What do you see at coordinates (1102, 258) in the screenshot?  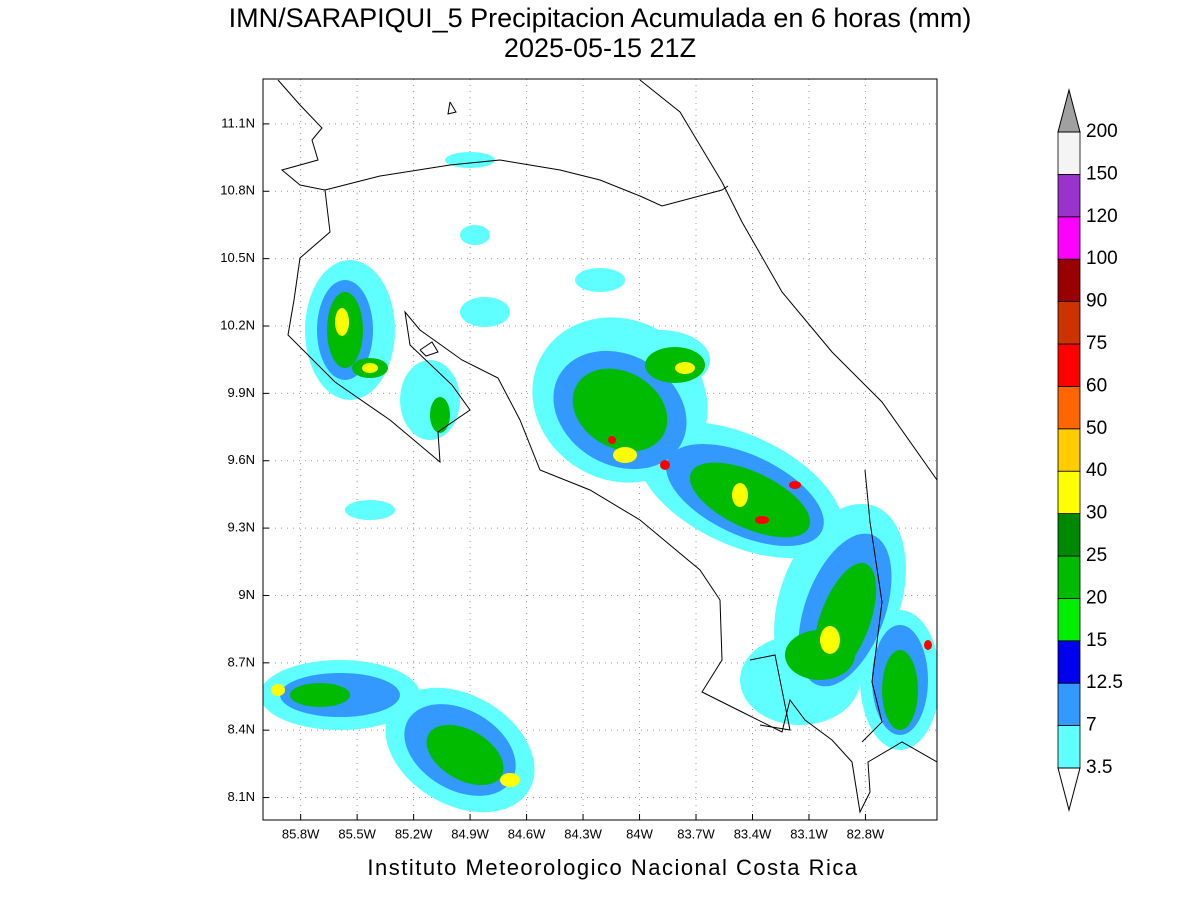 I see `colorbar-label: 100` at bounding box center [1102, 258].